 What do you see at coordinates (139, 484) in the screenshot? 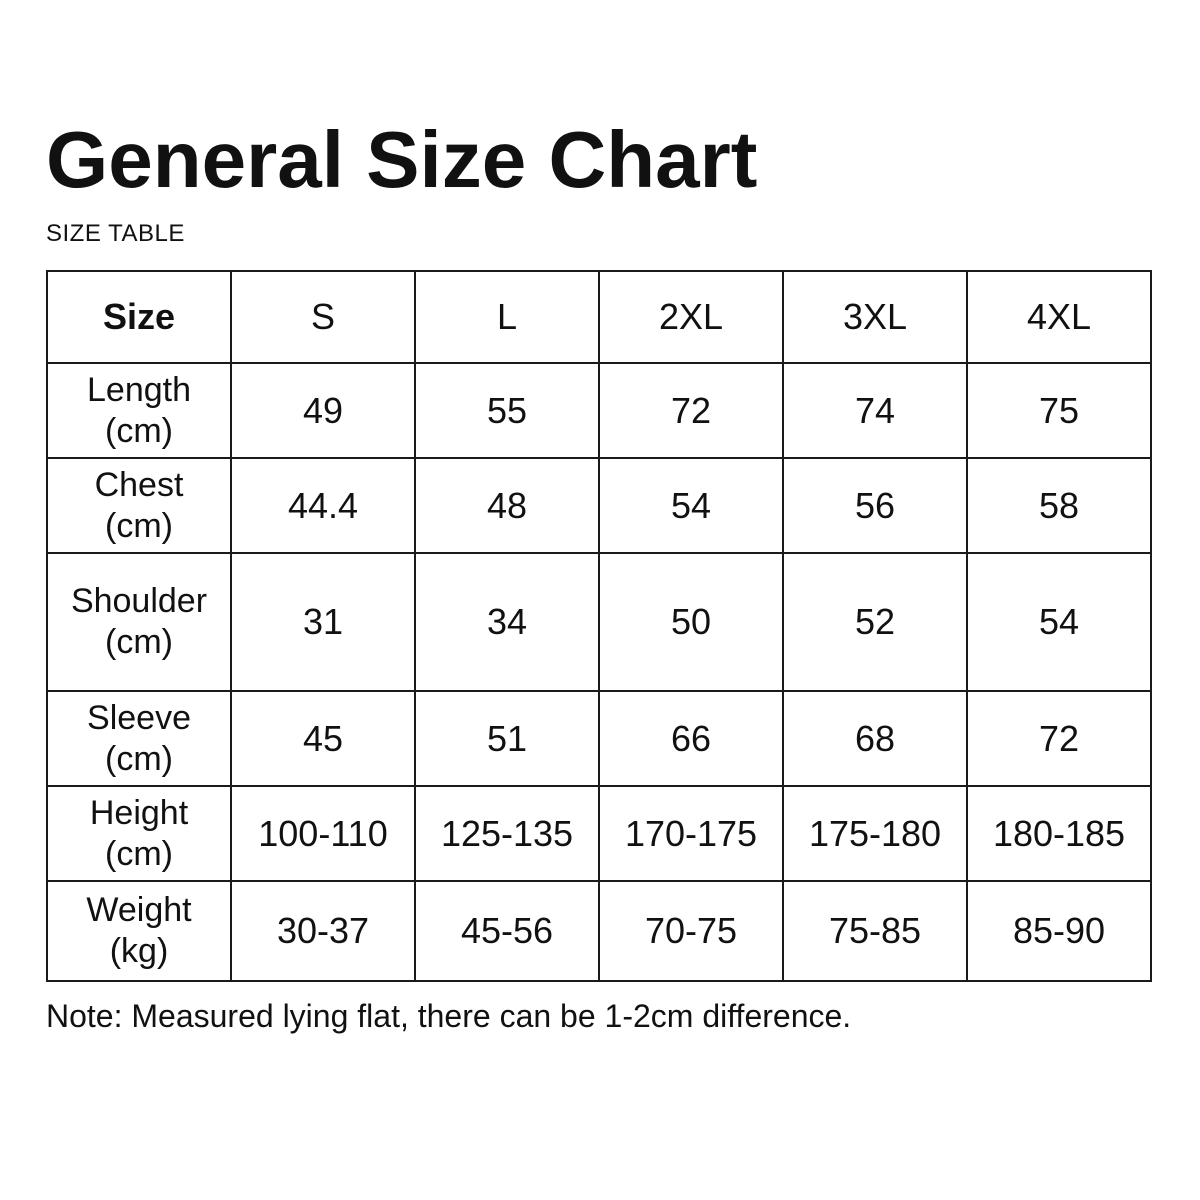
I see `row-label-name: Chest` at bounding box center [139, 484].